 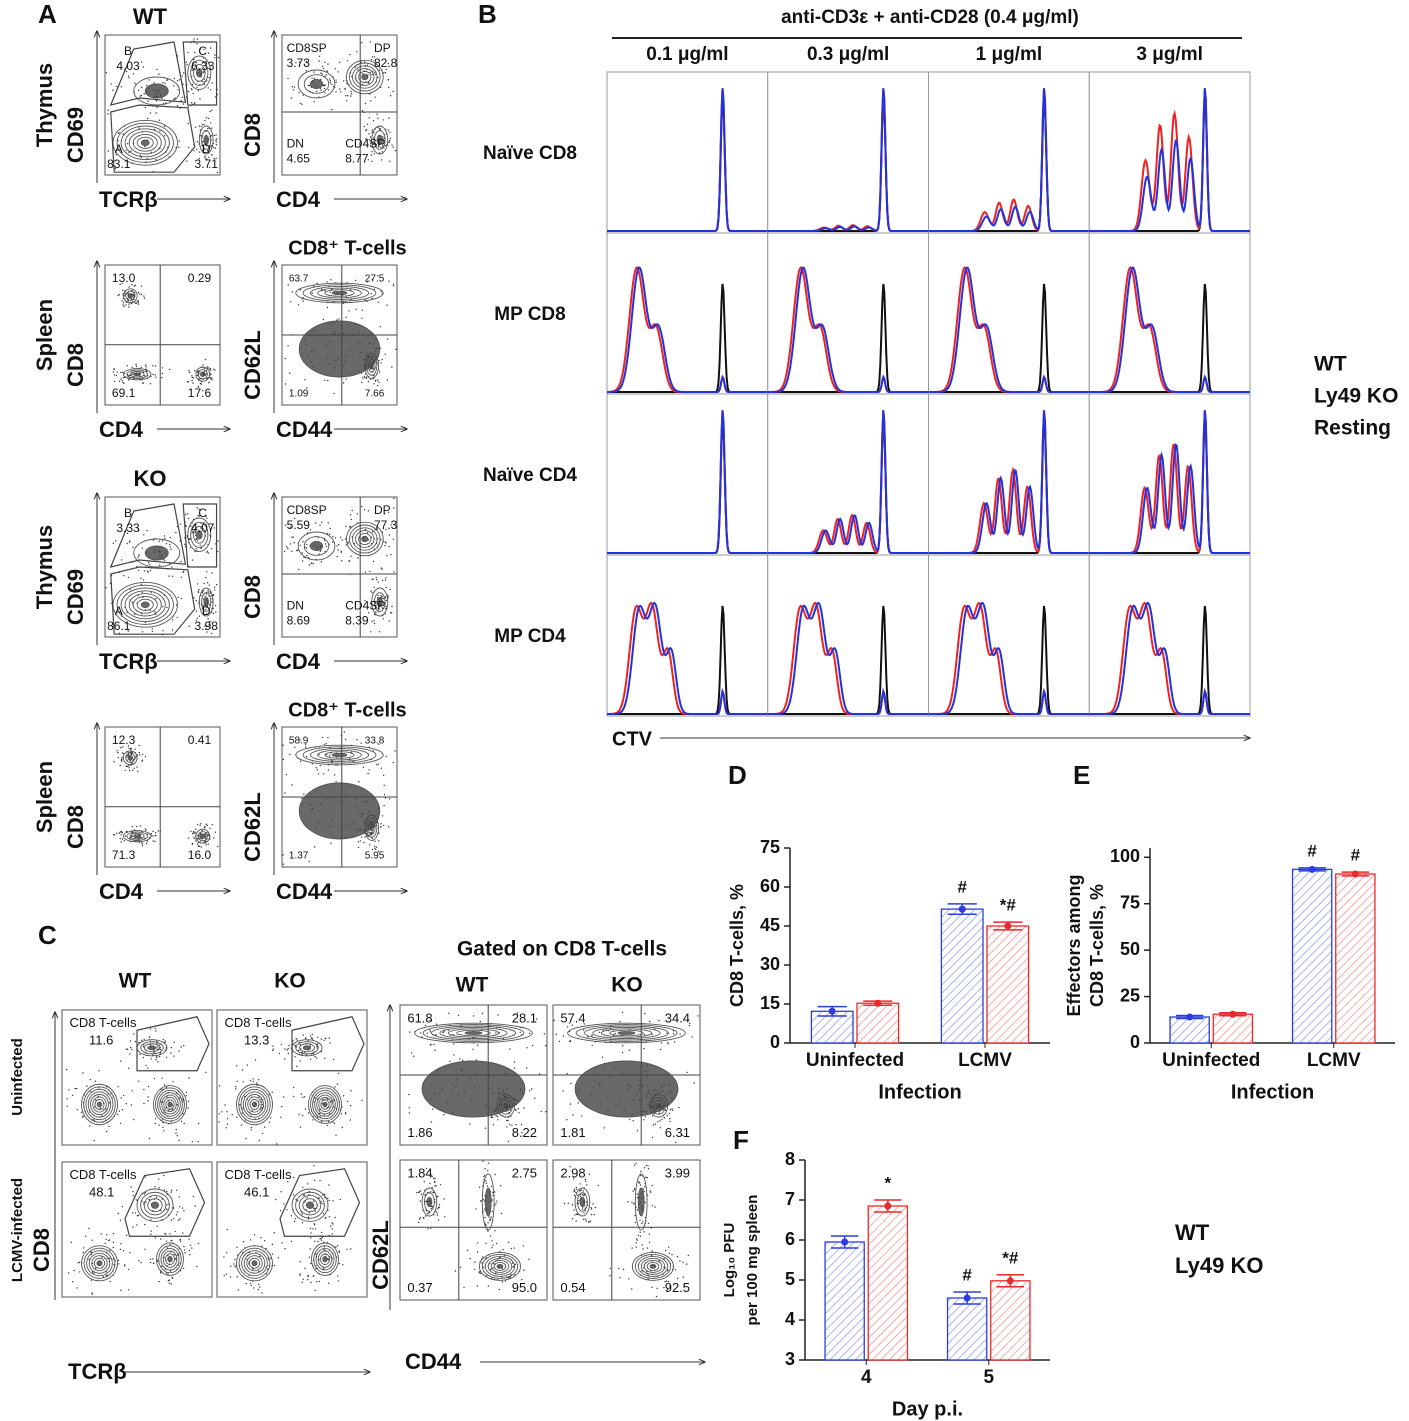 I want to click on mean-dot, so click(x=832, y=1011).